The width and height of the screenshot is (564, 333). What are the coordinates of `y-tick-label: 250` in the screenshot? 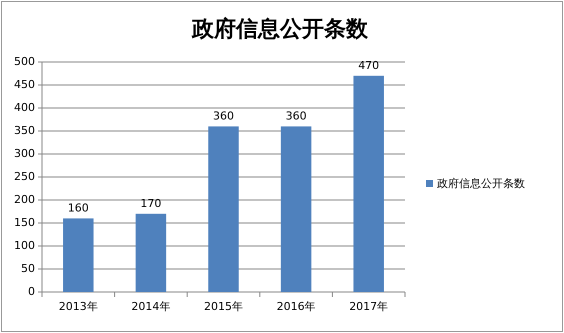 It's located at (24, 177).